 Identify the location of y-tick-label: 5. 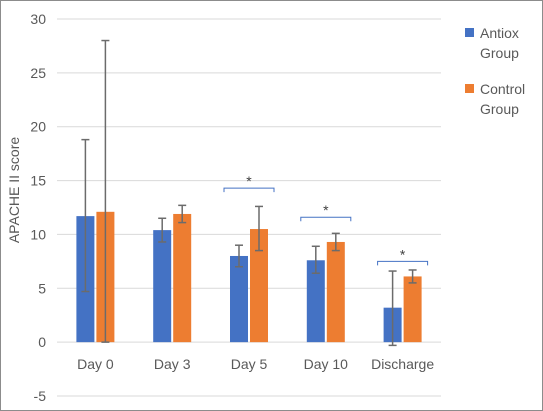
(42, 288).